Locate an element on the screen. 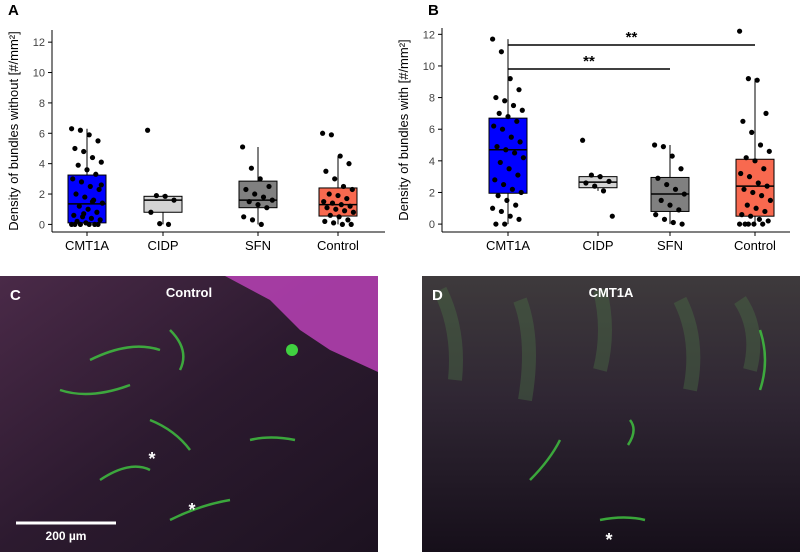  x-tick-label: CIDP is located at coordinates (162, 245).